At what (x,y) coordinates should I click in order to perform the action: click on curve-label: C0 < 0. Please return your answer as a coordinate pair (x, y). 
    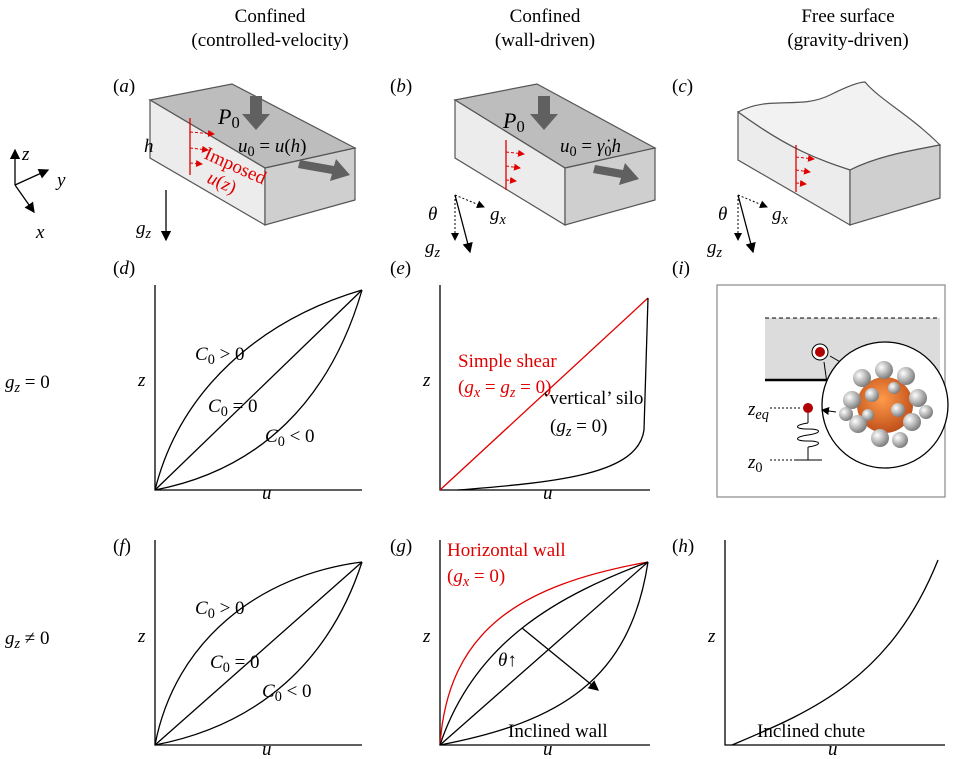
    Looking at the image, I should click on (287, 693).